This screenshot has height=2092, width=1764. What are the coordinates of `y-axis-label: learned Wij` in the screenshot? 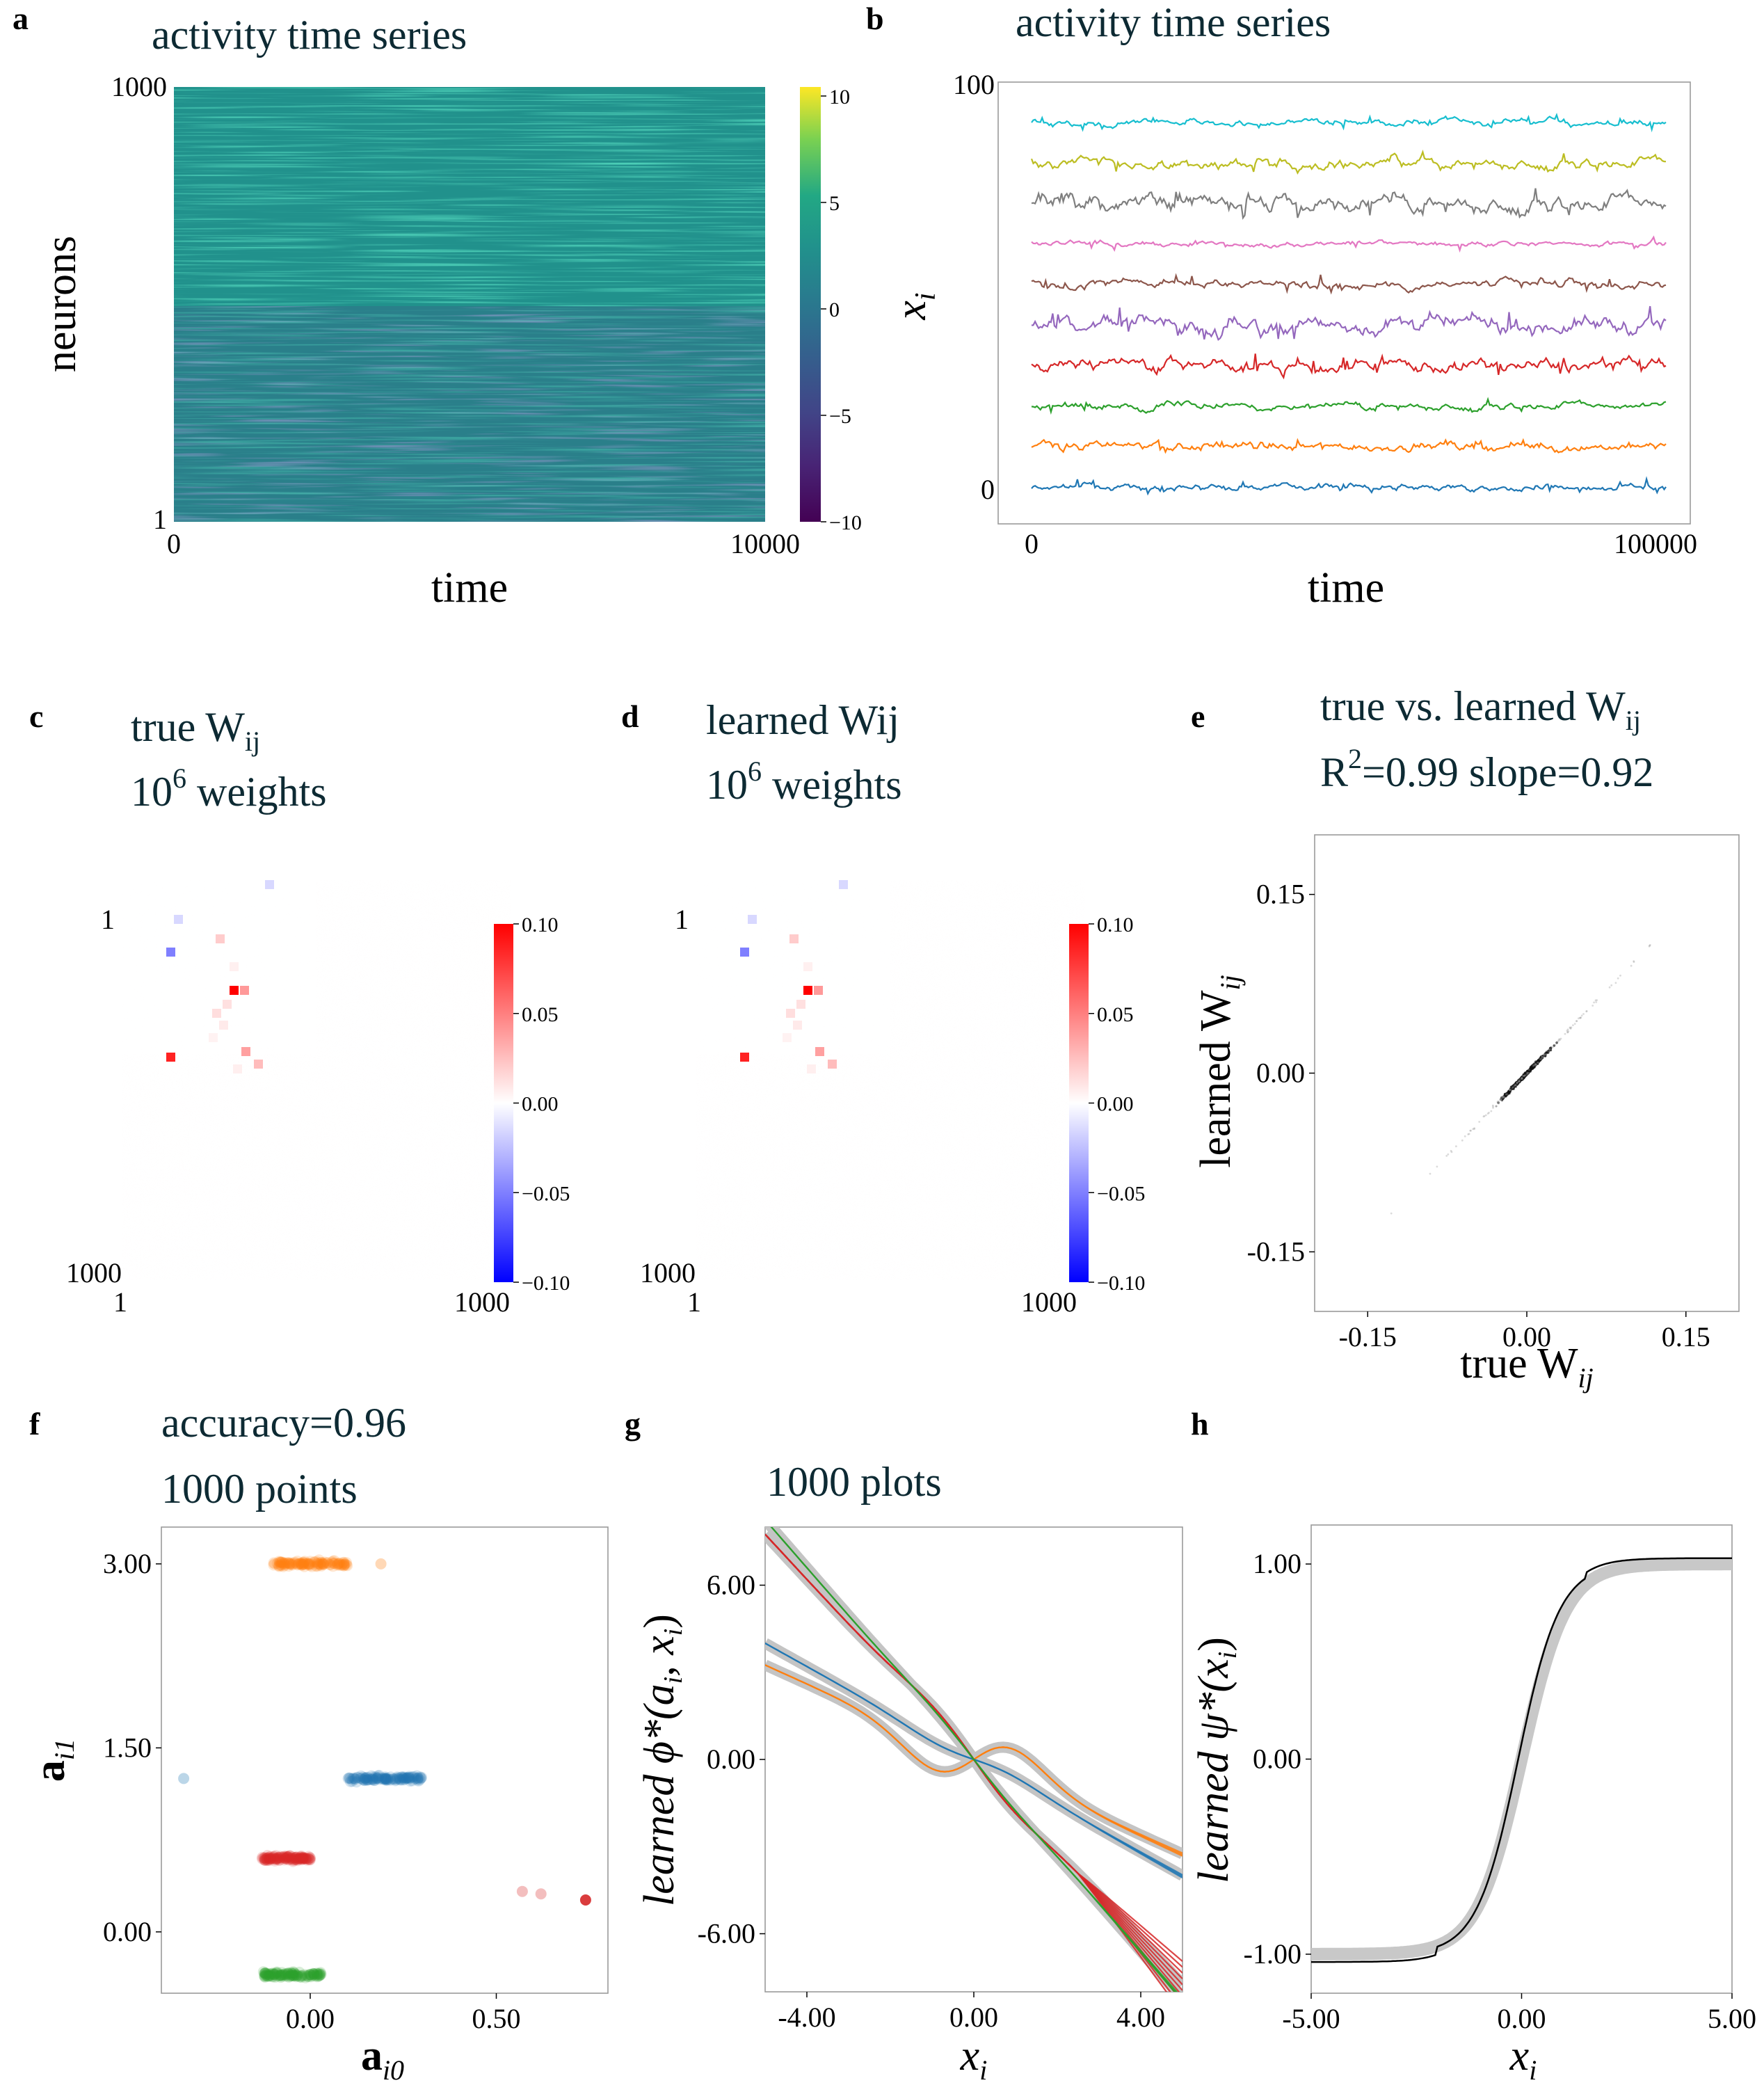 It's located at (1219, 1071).